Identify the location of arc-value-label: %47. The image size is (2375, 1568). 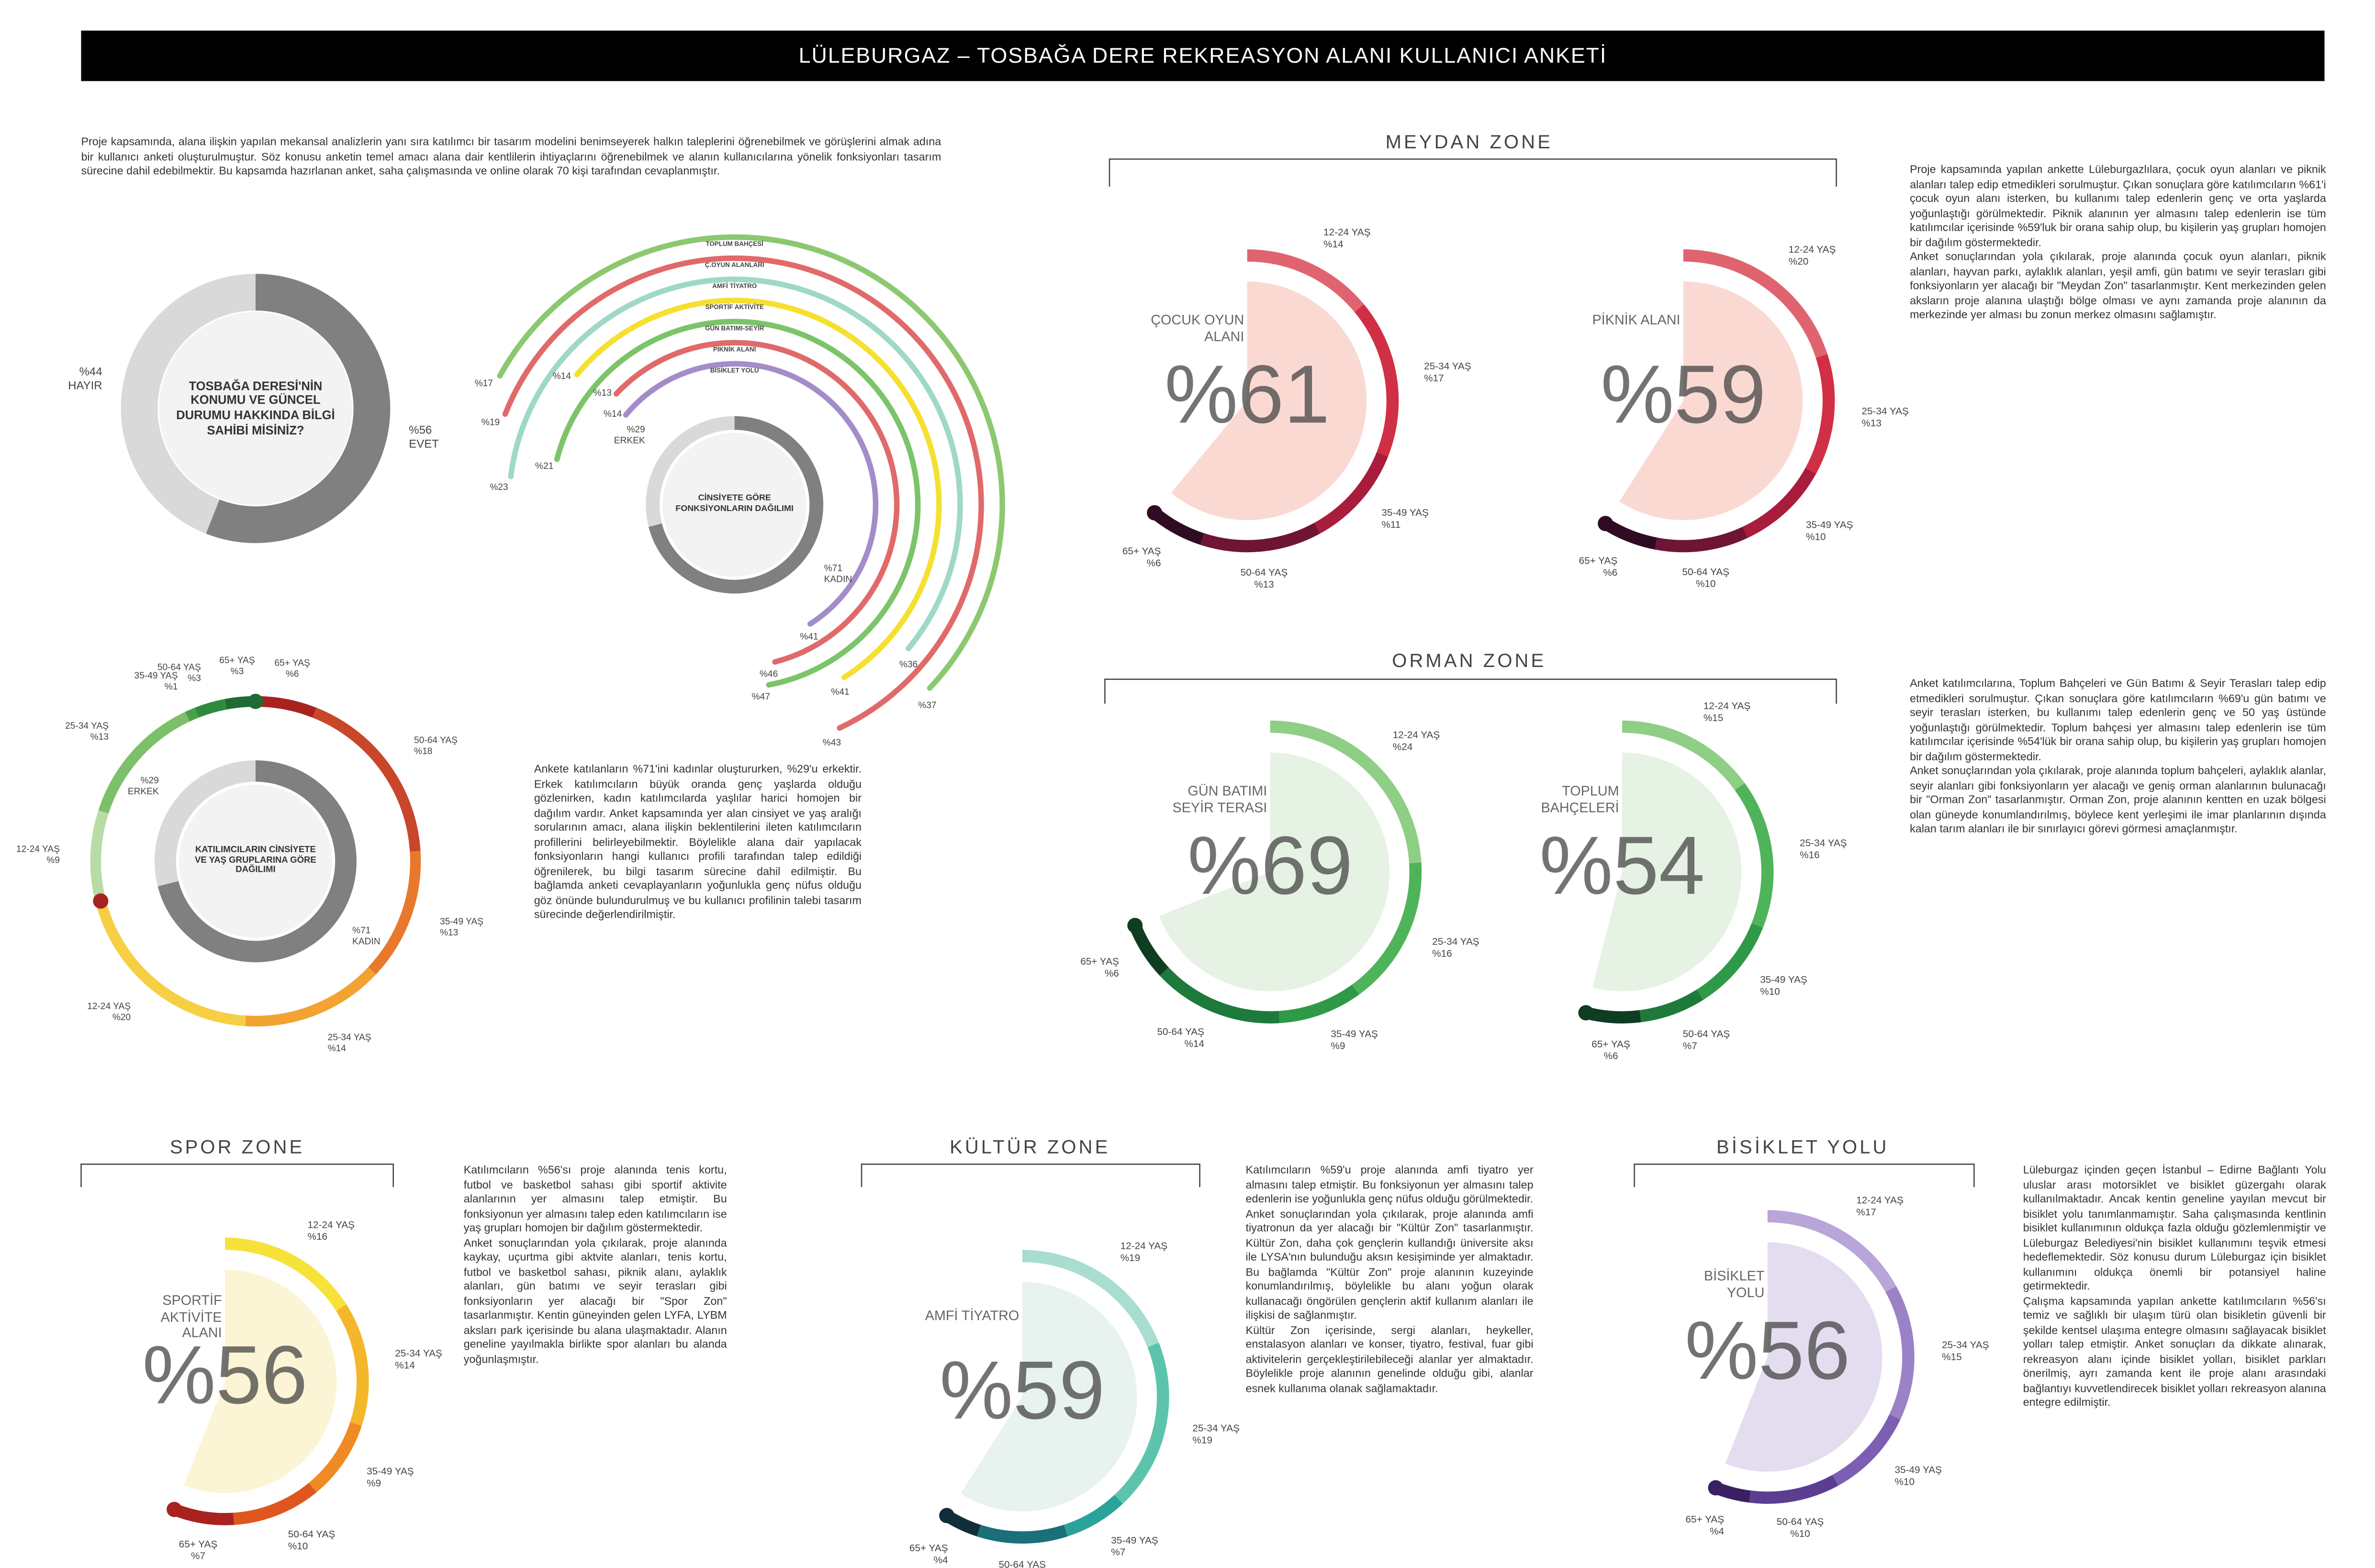
(760, 697).